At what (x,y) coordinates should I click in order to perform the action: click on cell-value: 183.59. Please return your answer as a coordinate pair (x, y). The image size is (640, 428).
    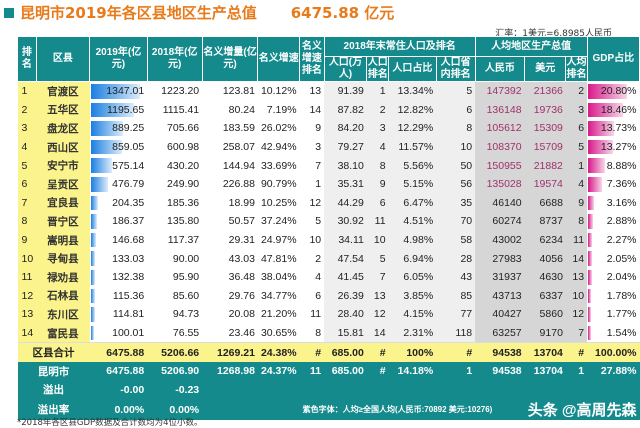
    Looking at the image, I should click on (238, 128).